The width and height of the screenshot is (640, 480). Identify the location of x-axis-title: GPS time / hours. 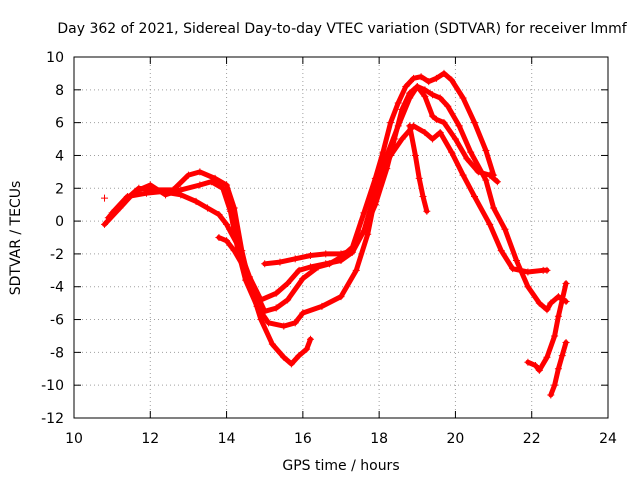
(340, 466).